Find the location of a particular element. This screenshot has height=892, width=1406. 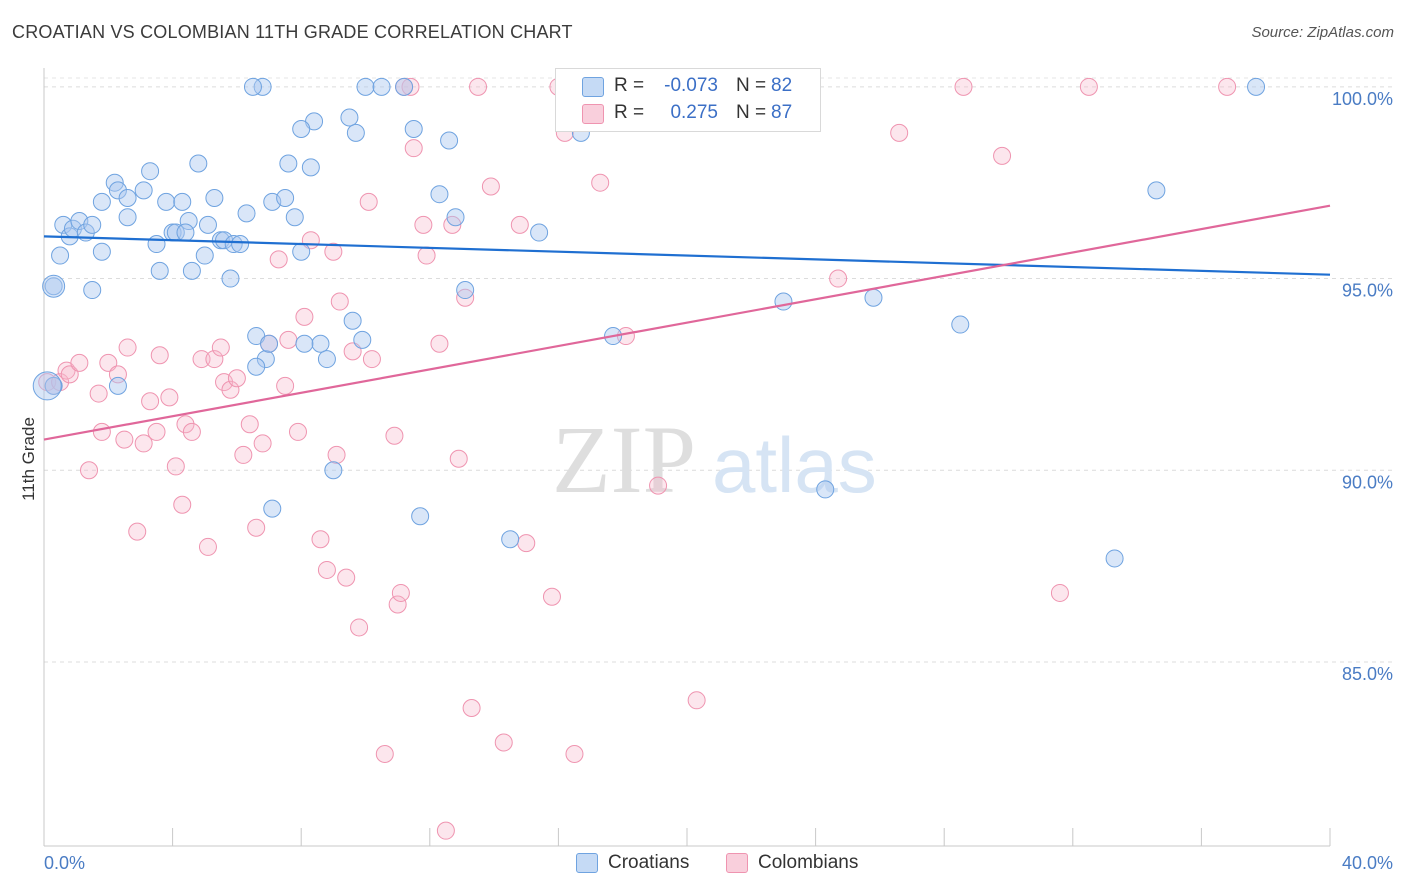

croatians-legend-label: Croatians is located at coordinates (649, 862).